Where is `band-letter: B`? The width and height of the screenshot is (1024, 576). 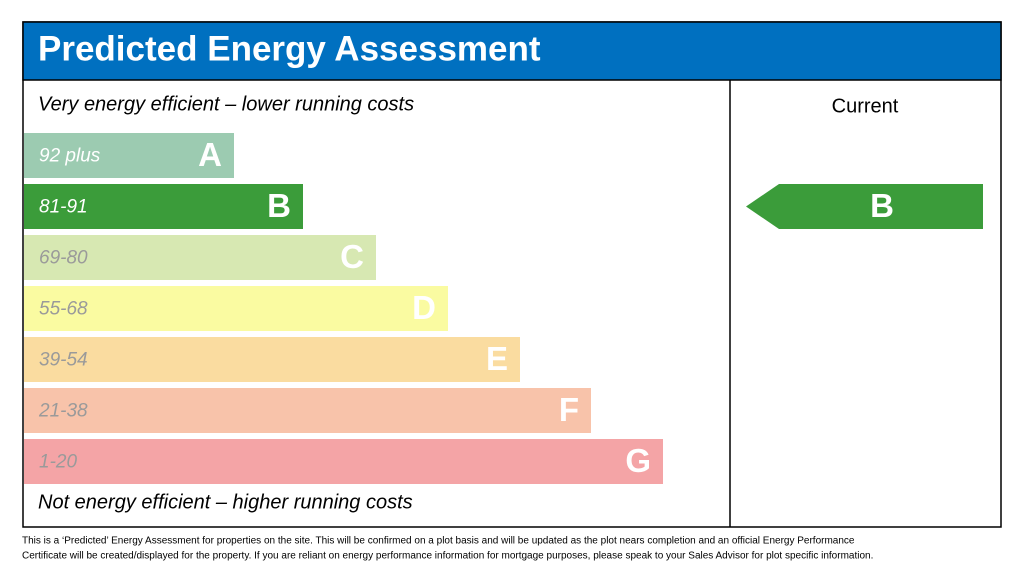
band-letter: B is located at coordinates (279, 205).